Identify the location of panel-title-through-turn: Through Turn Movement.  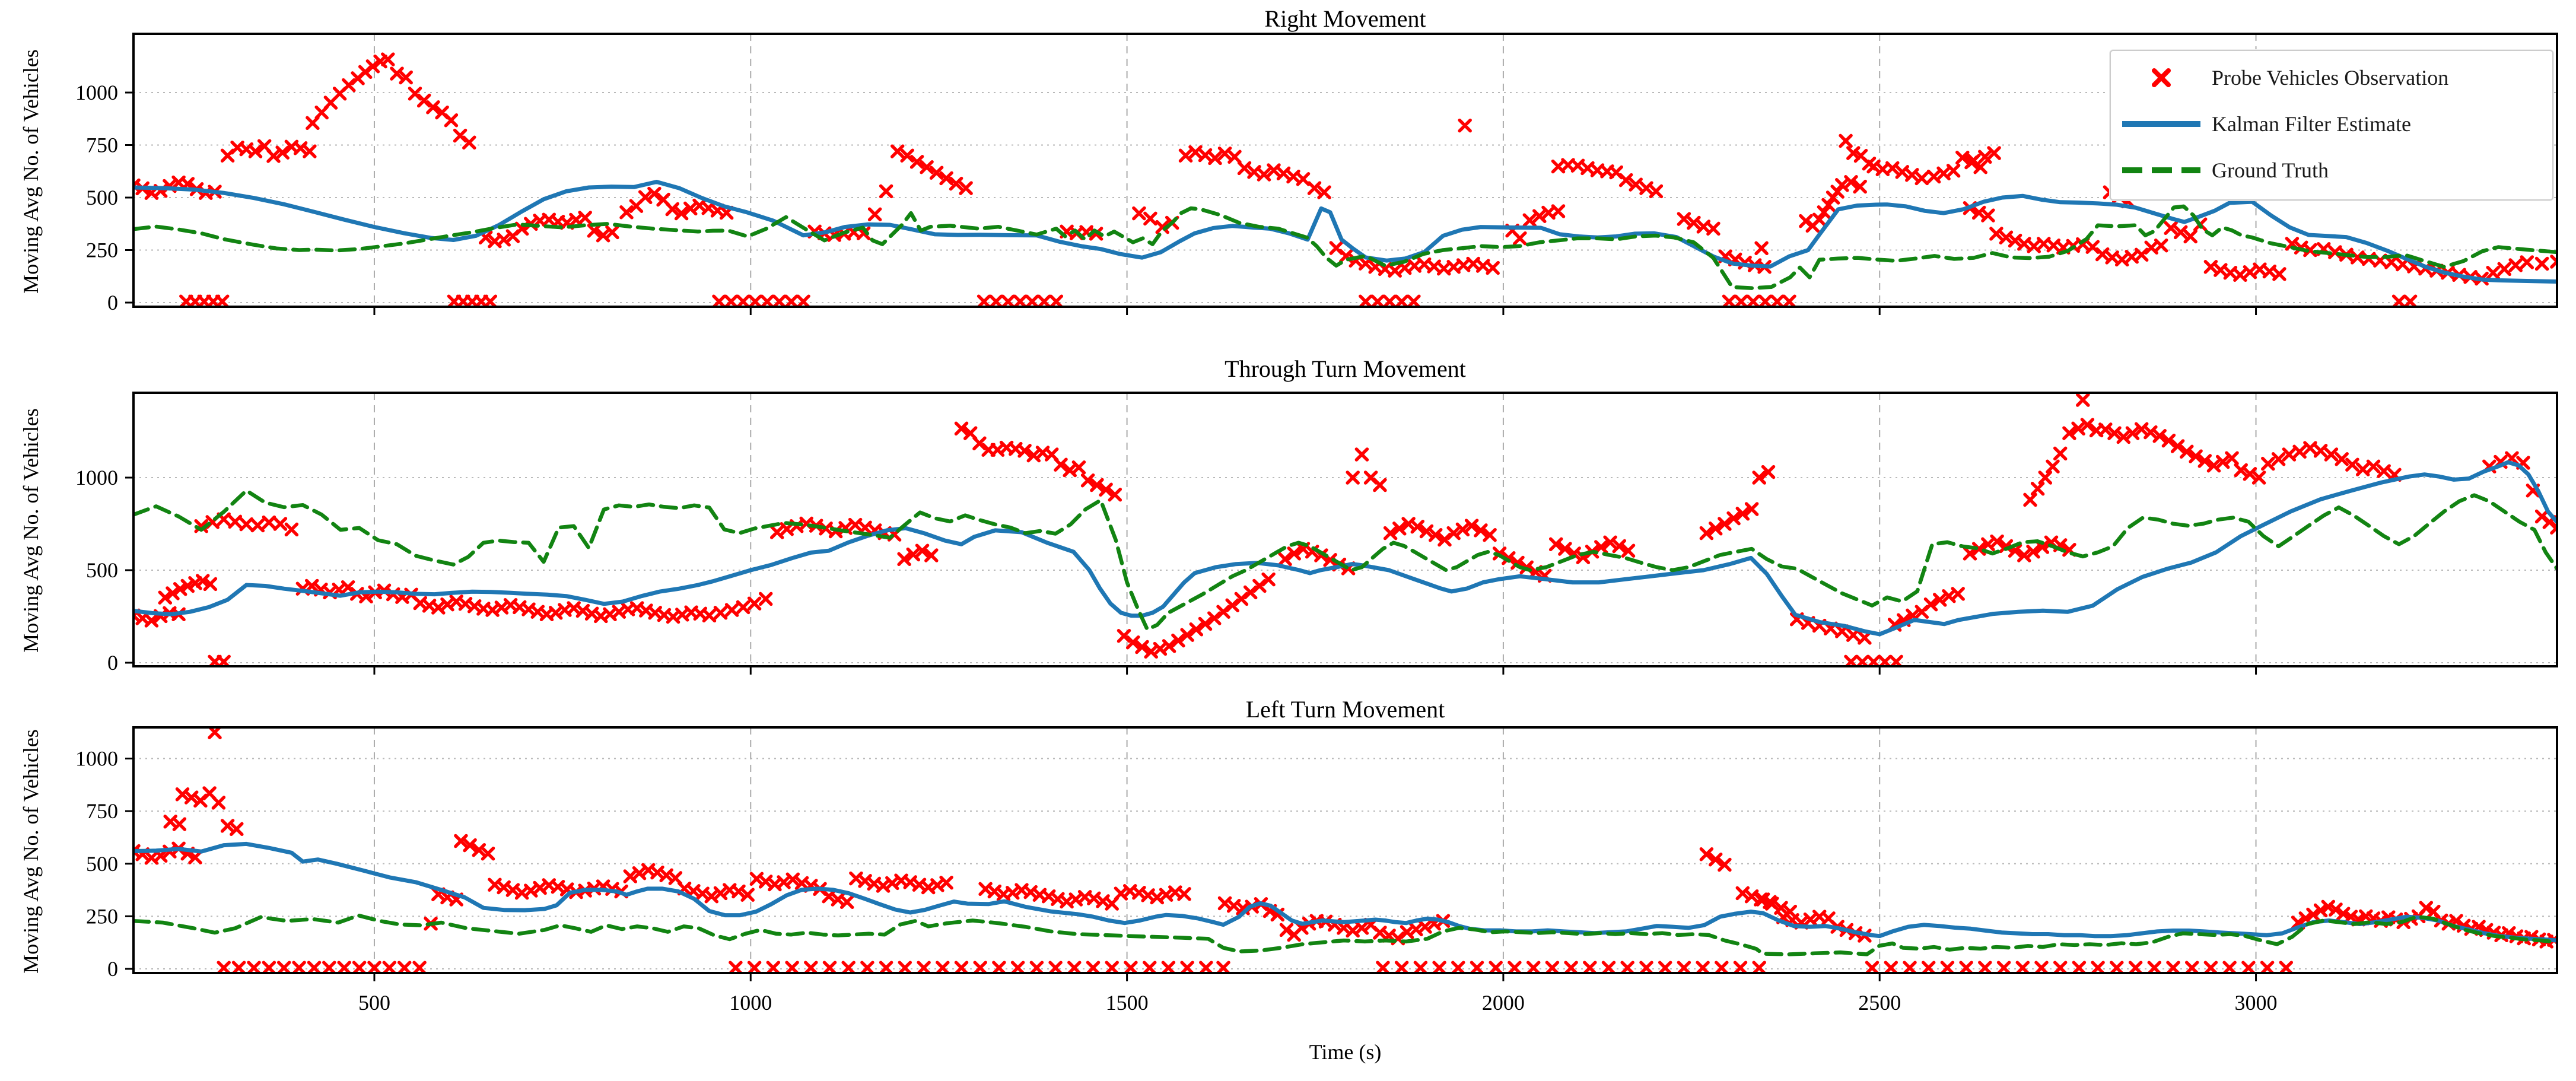
(1345, 369).